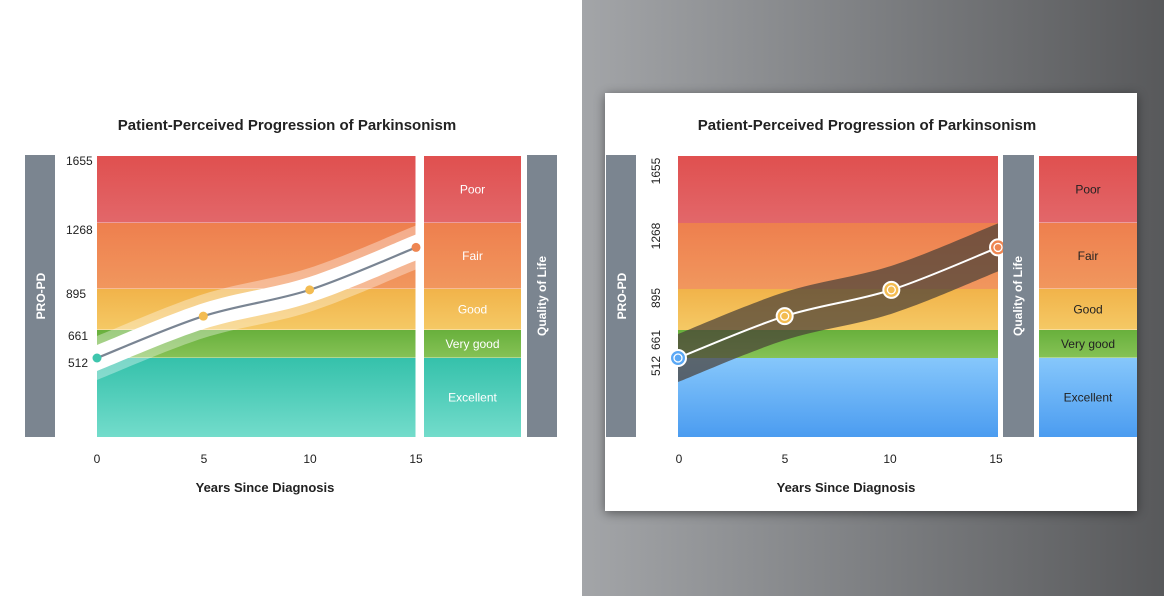  I want to click on chart1-ytick: 1268, so click(79, 230).